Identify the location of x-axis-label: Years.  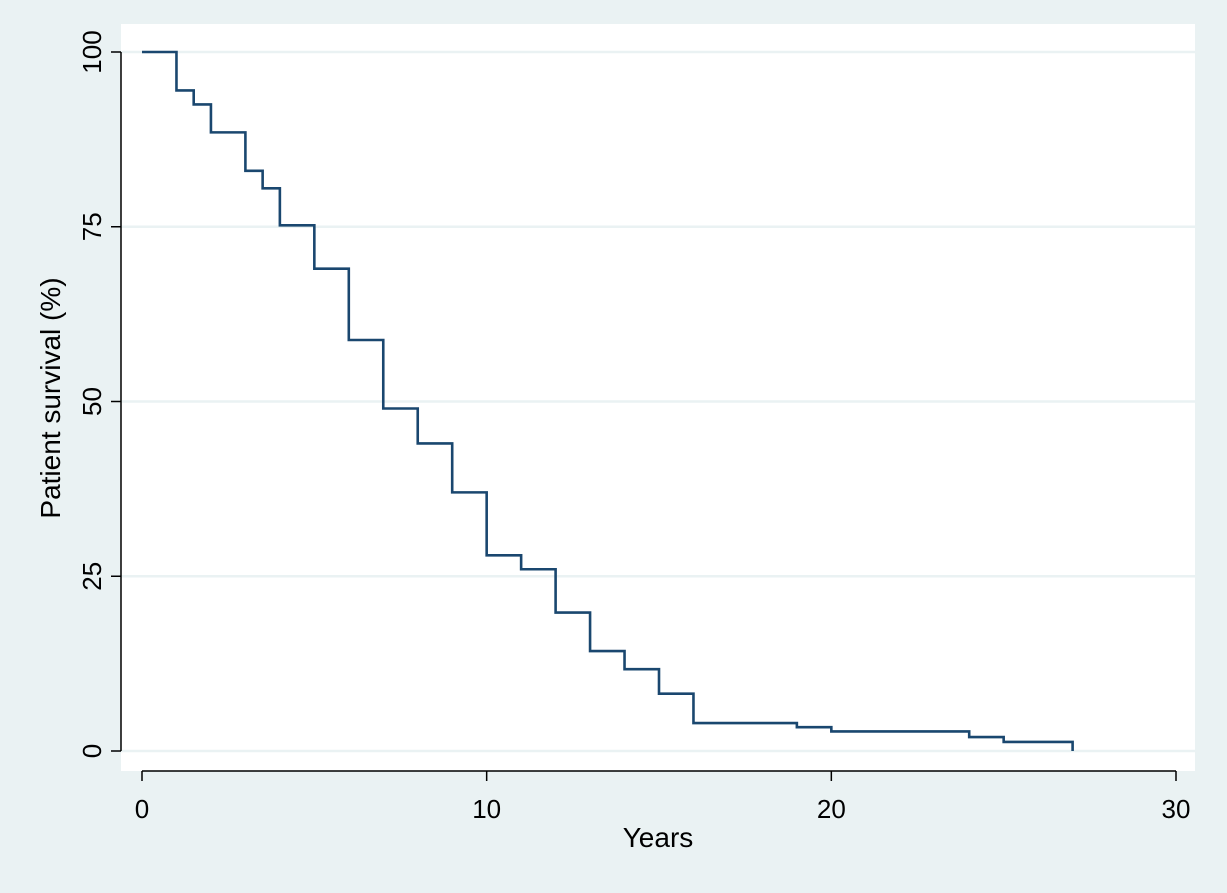
(658, 837).